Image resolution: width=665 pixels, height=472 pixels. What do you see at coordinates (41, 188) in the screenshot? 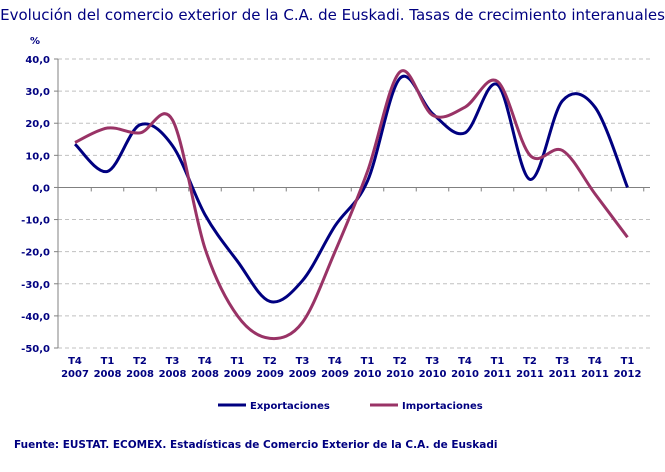
I see `y-tick-label: 0,0` at bounding box center [41, 188].